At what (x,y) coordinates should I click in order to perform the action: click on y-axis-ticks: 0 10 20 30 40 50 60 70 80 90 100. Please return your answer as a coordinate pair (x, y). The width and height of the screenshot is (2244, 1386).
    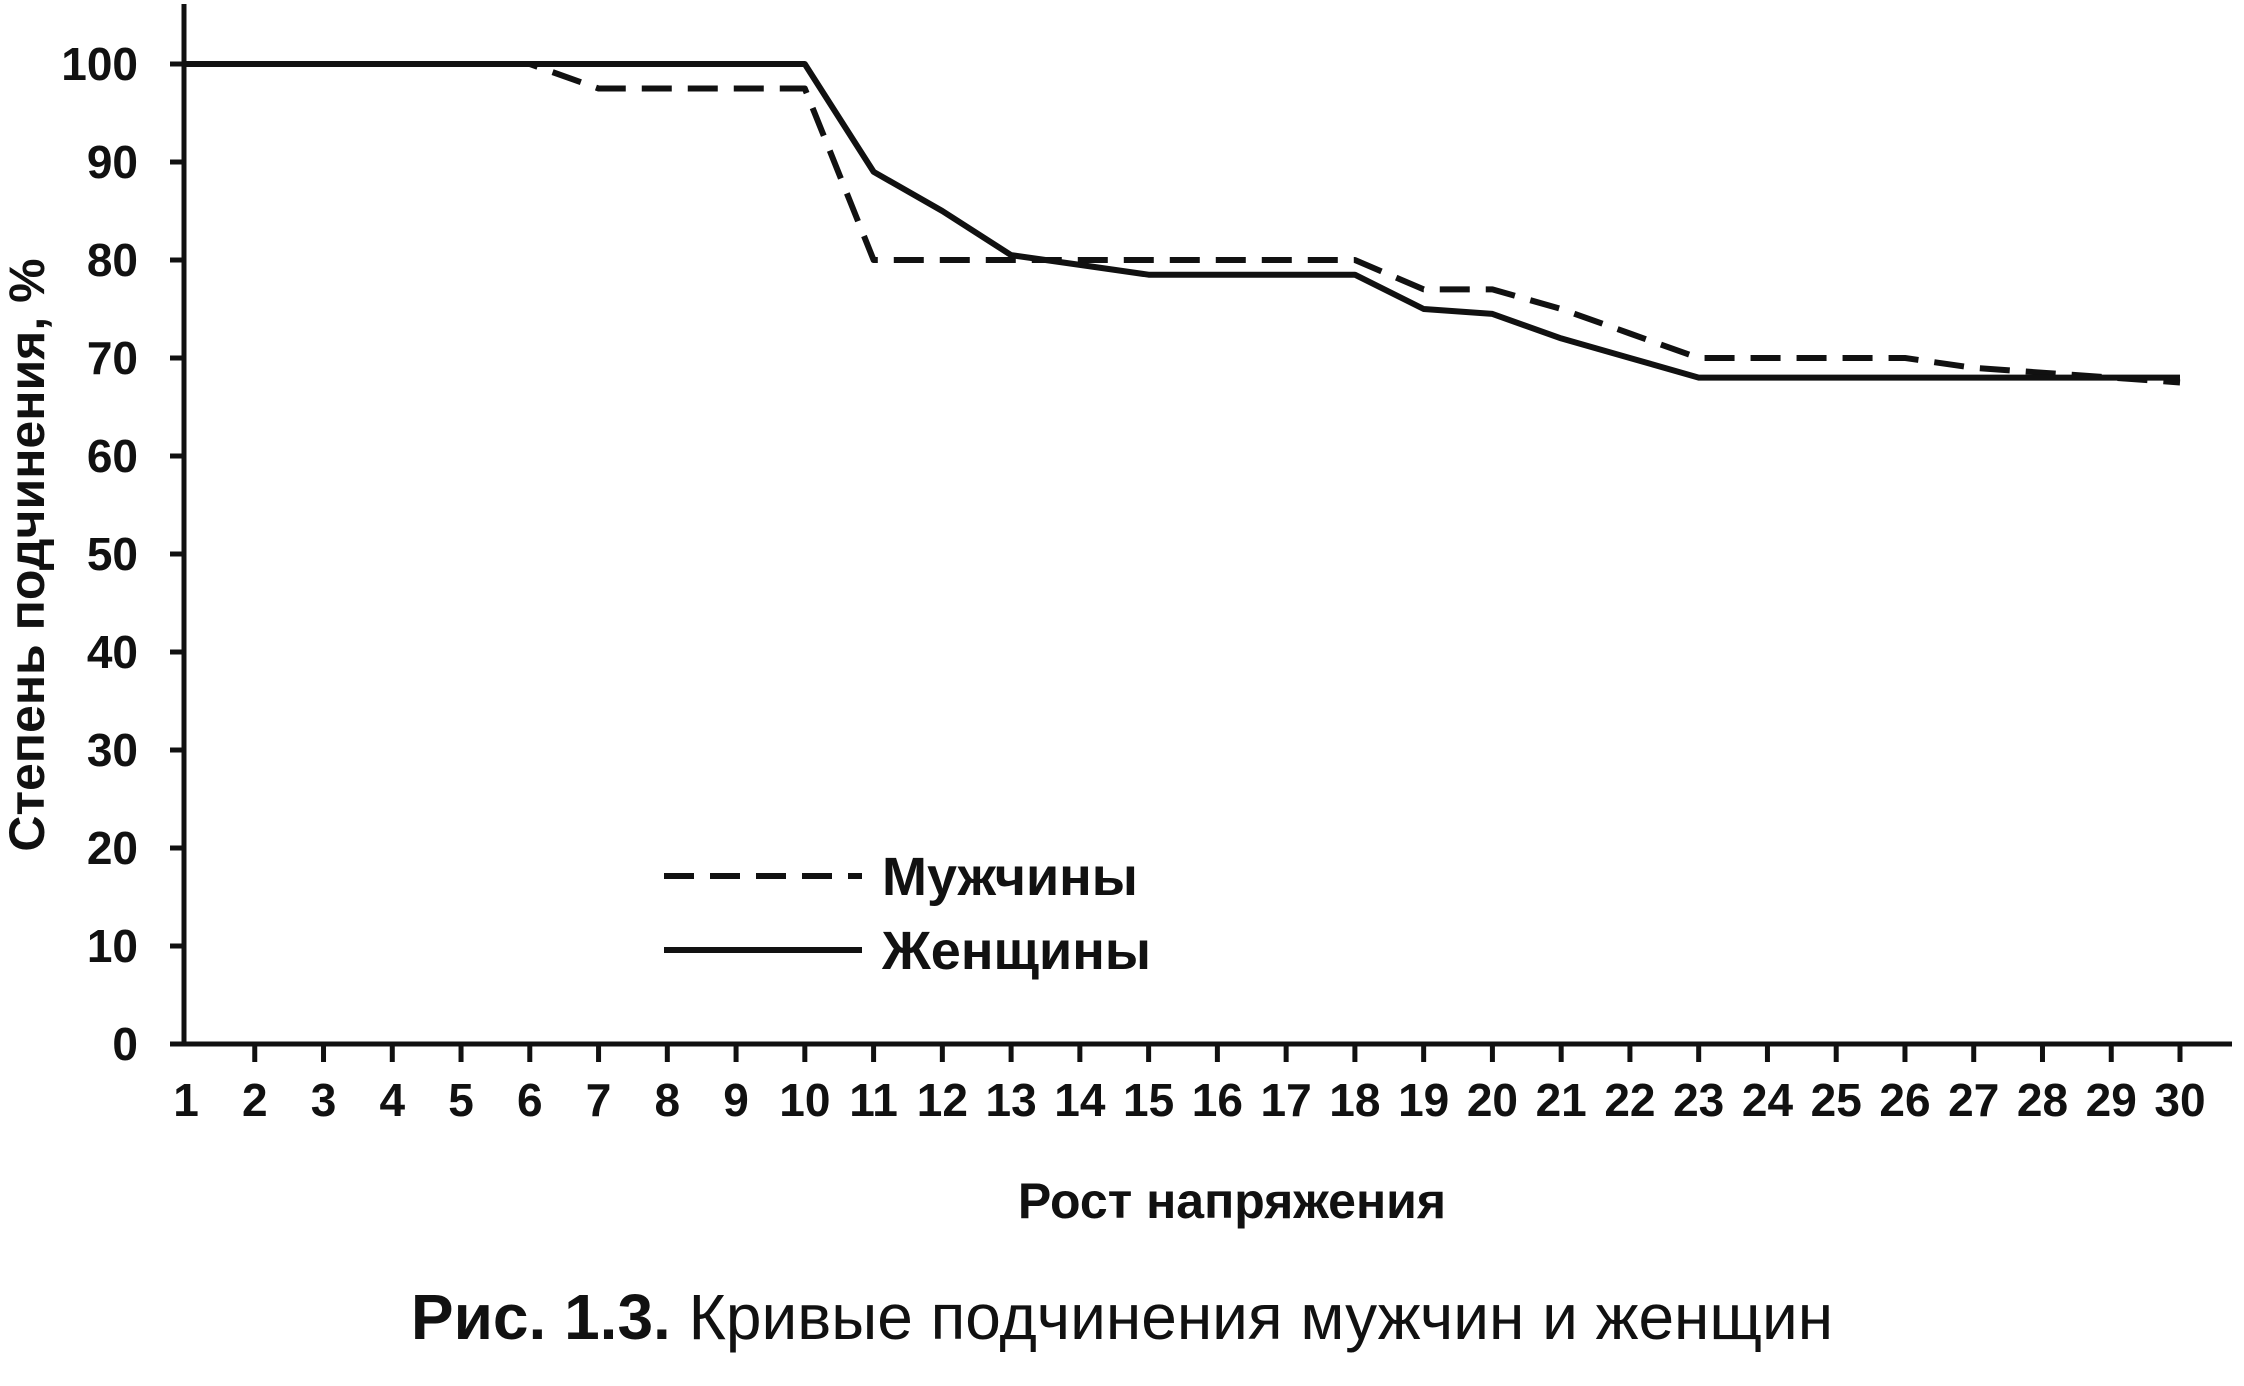
    Looking at the image, I should click on (122, 554).